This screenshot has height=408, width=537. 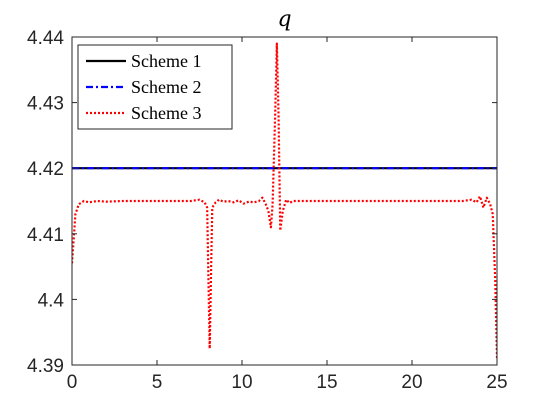 I want to click on legend: Scheme 1 Scheme 2 Scheme 3, so click(x=155, y=87).